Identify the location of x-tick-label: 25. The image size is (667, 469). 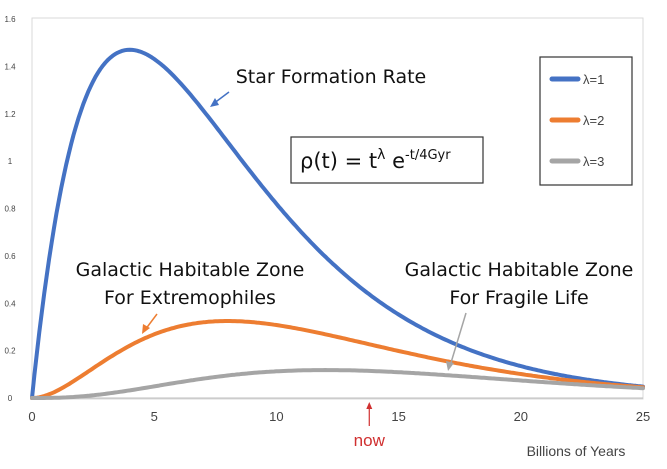
(643, 416).